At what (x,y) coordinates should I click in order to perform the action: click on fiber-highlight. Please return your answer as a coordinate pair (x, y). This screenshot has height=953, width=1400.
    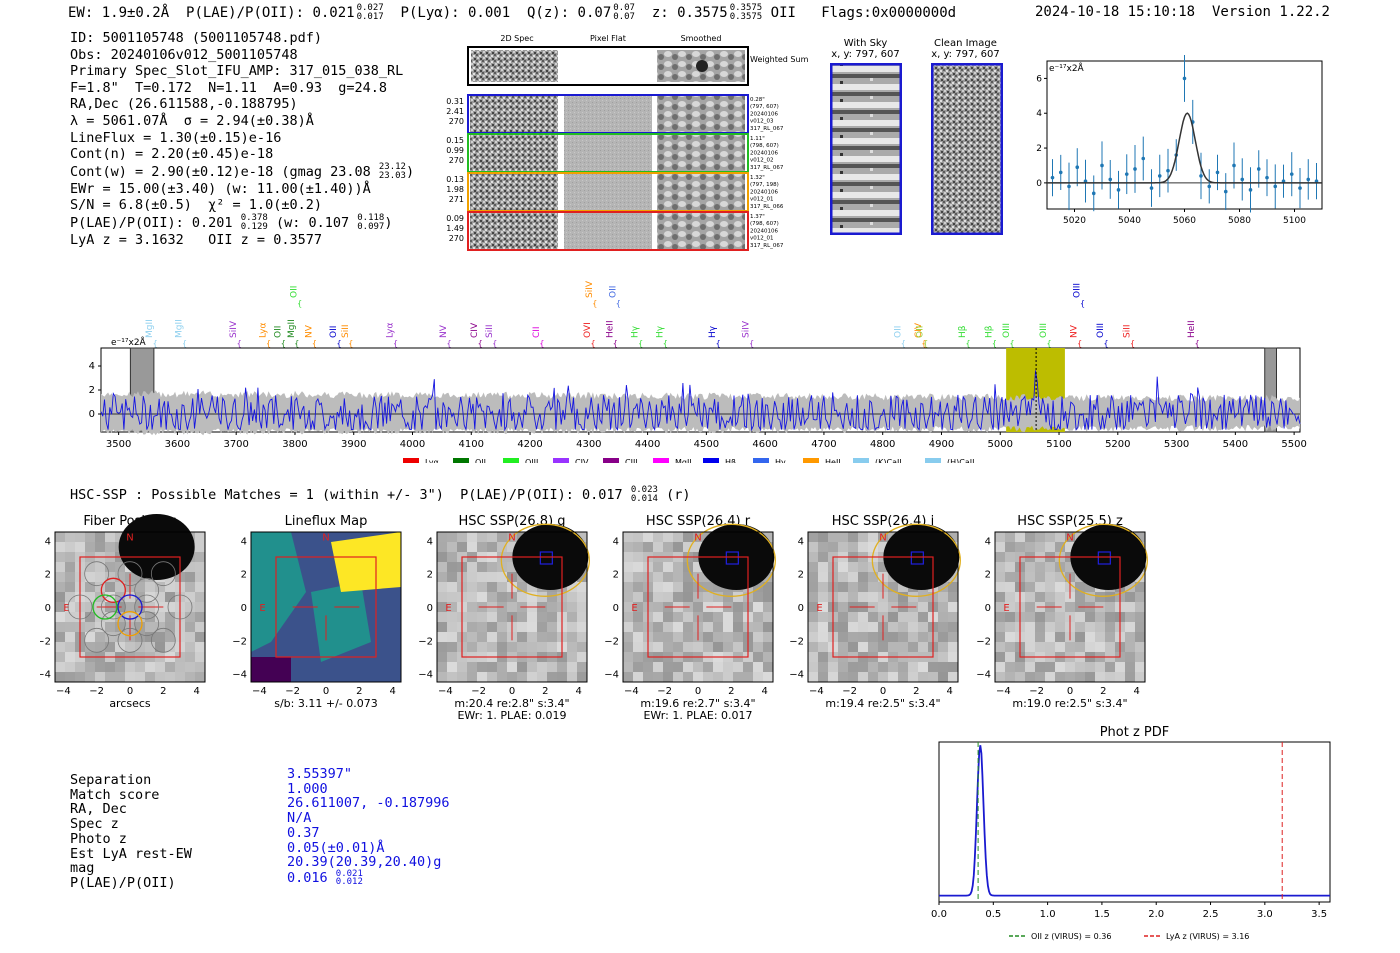
    Looking at the image, I should click on (130, 607).